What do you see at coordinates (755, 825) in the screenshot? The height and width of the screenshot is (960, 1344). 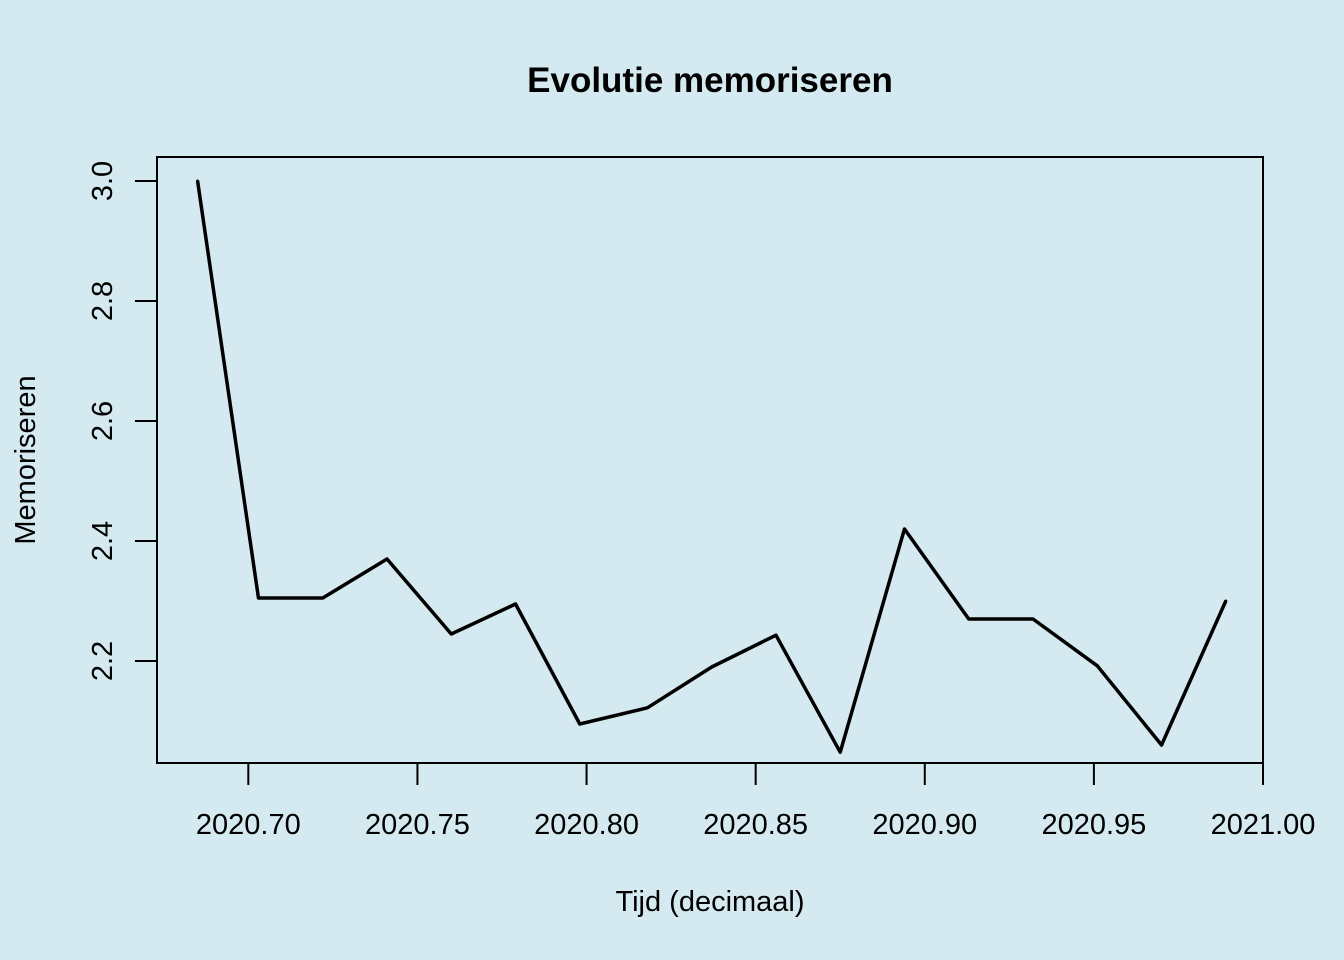 I see `x-tick-label: 2020.85` at bounding box center [755, 825].